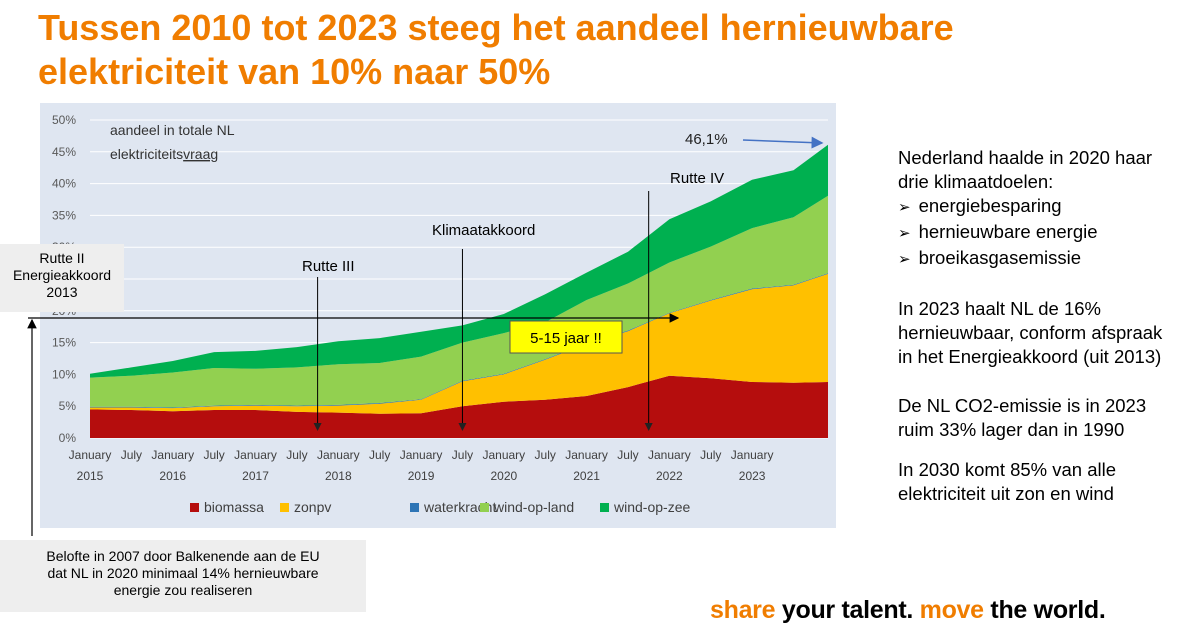 The height and width of the screenshot is (632, 1200). I want to click on event-arrowhead-rutte-iv, so click(648, 427).